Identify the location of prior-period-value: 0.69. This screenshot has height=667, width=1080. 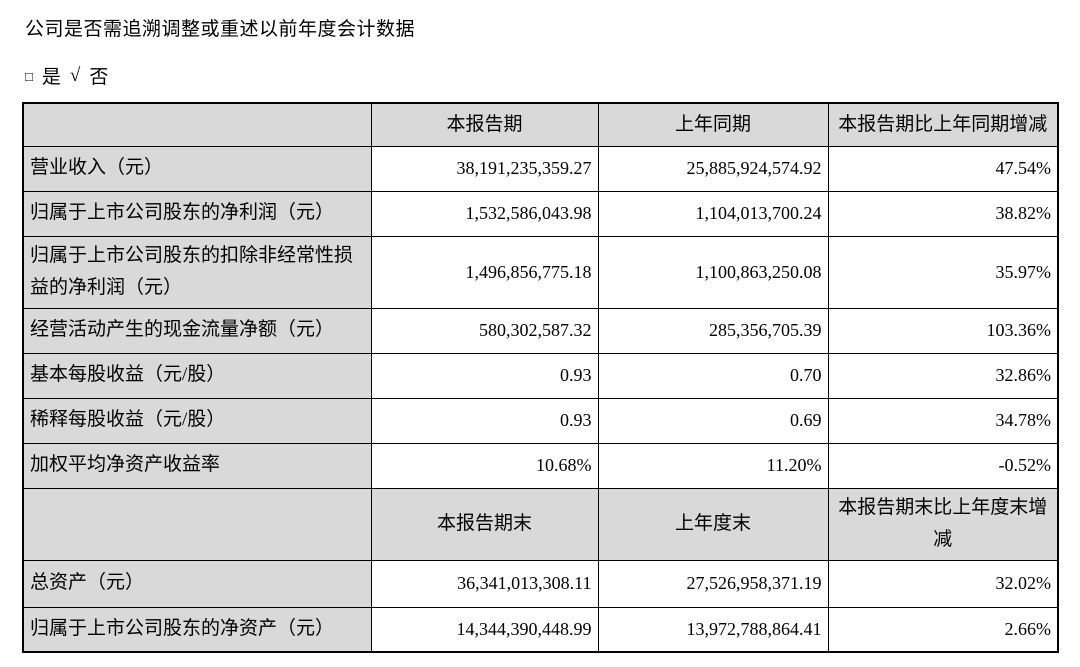
(713, 420).